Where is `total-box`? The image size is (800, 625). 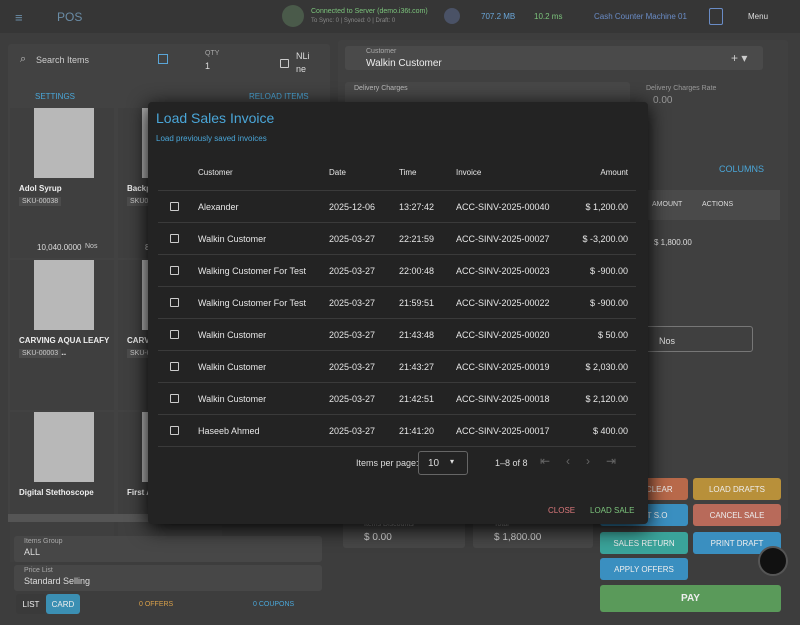
total-box is located at coordinates (533, 534).